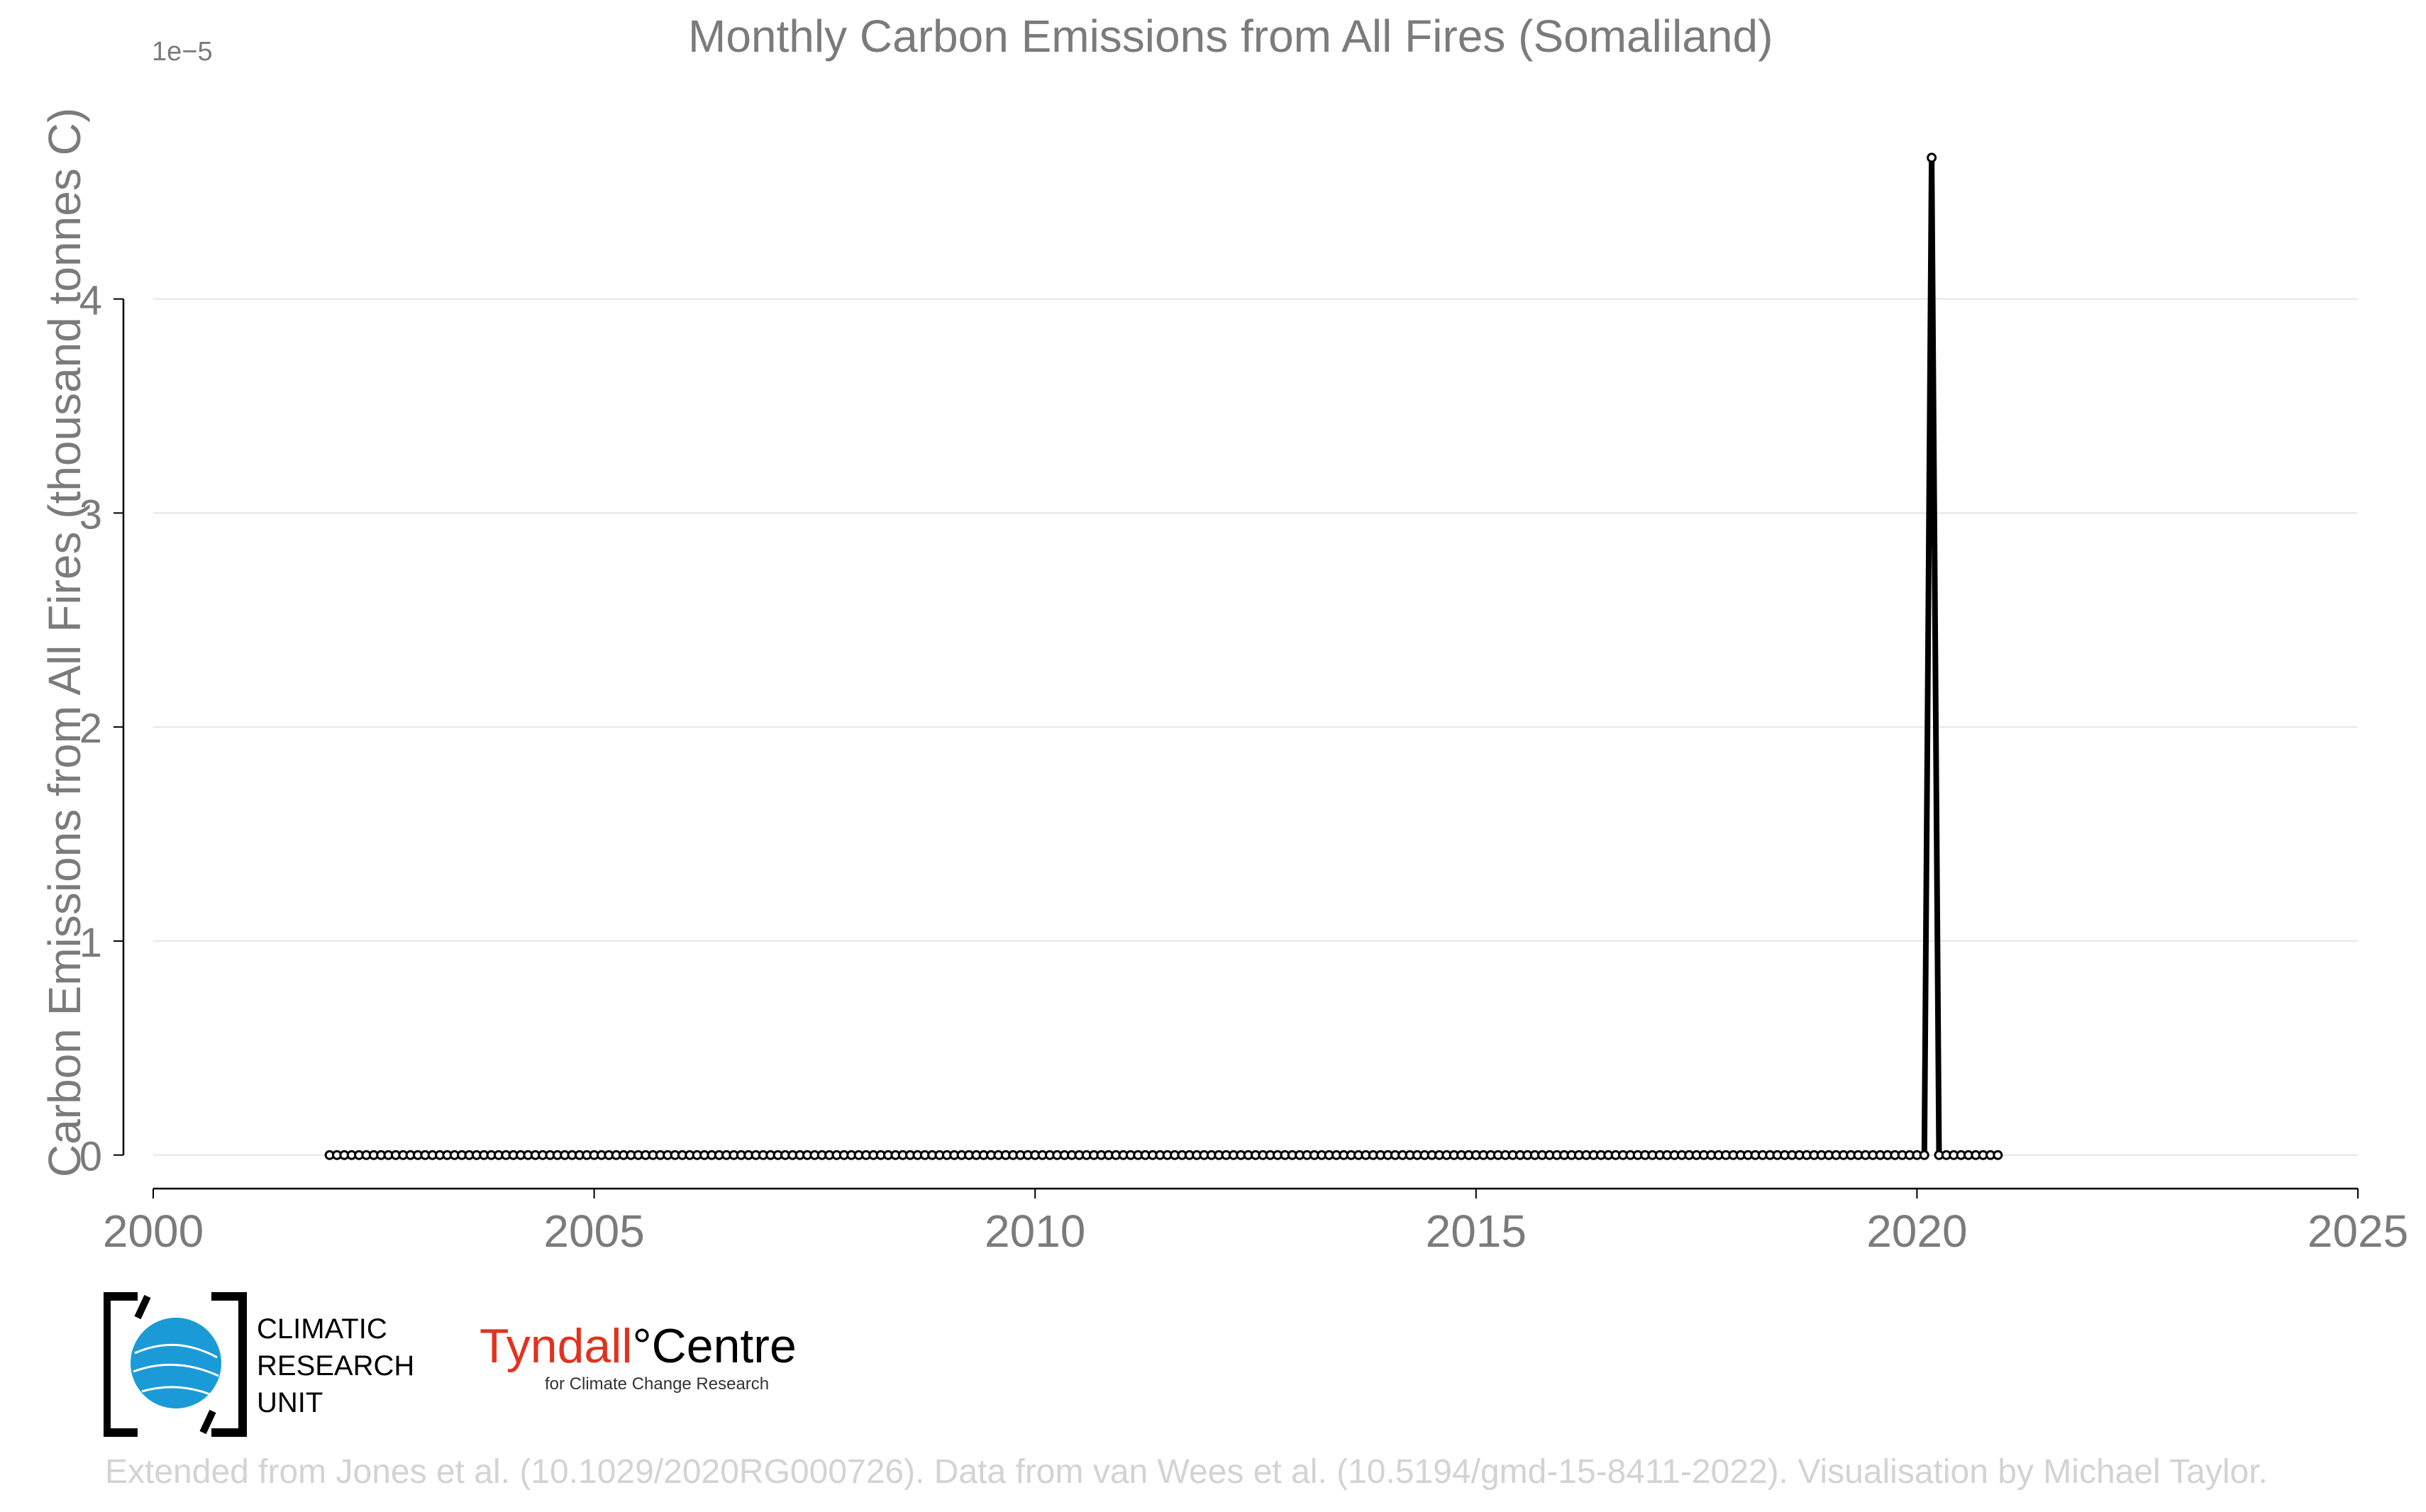 This screenshot has height=1512, width=2426. What do you see at coordinates (322, 1329) in the screenshot?
I see `cru-line-1: CLIMATIC` at bounding box center [322, 1329].